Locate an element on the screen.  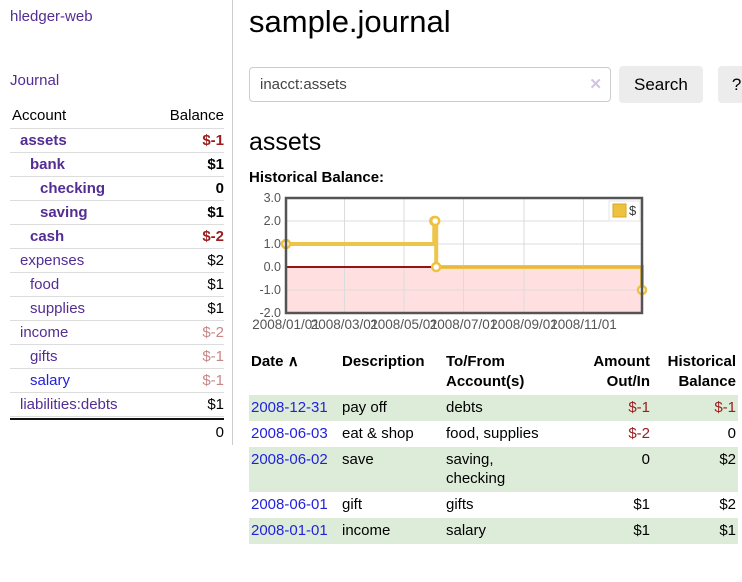
account-row: expenses $2 is located at coordinates (117, 260).